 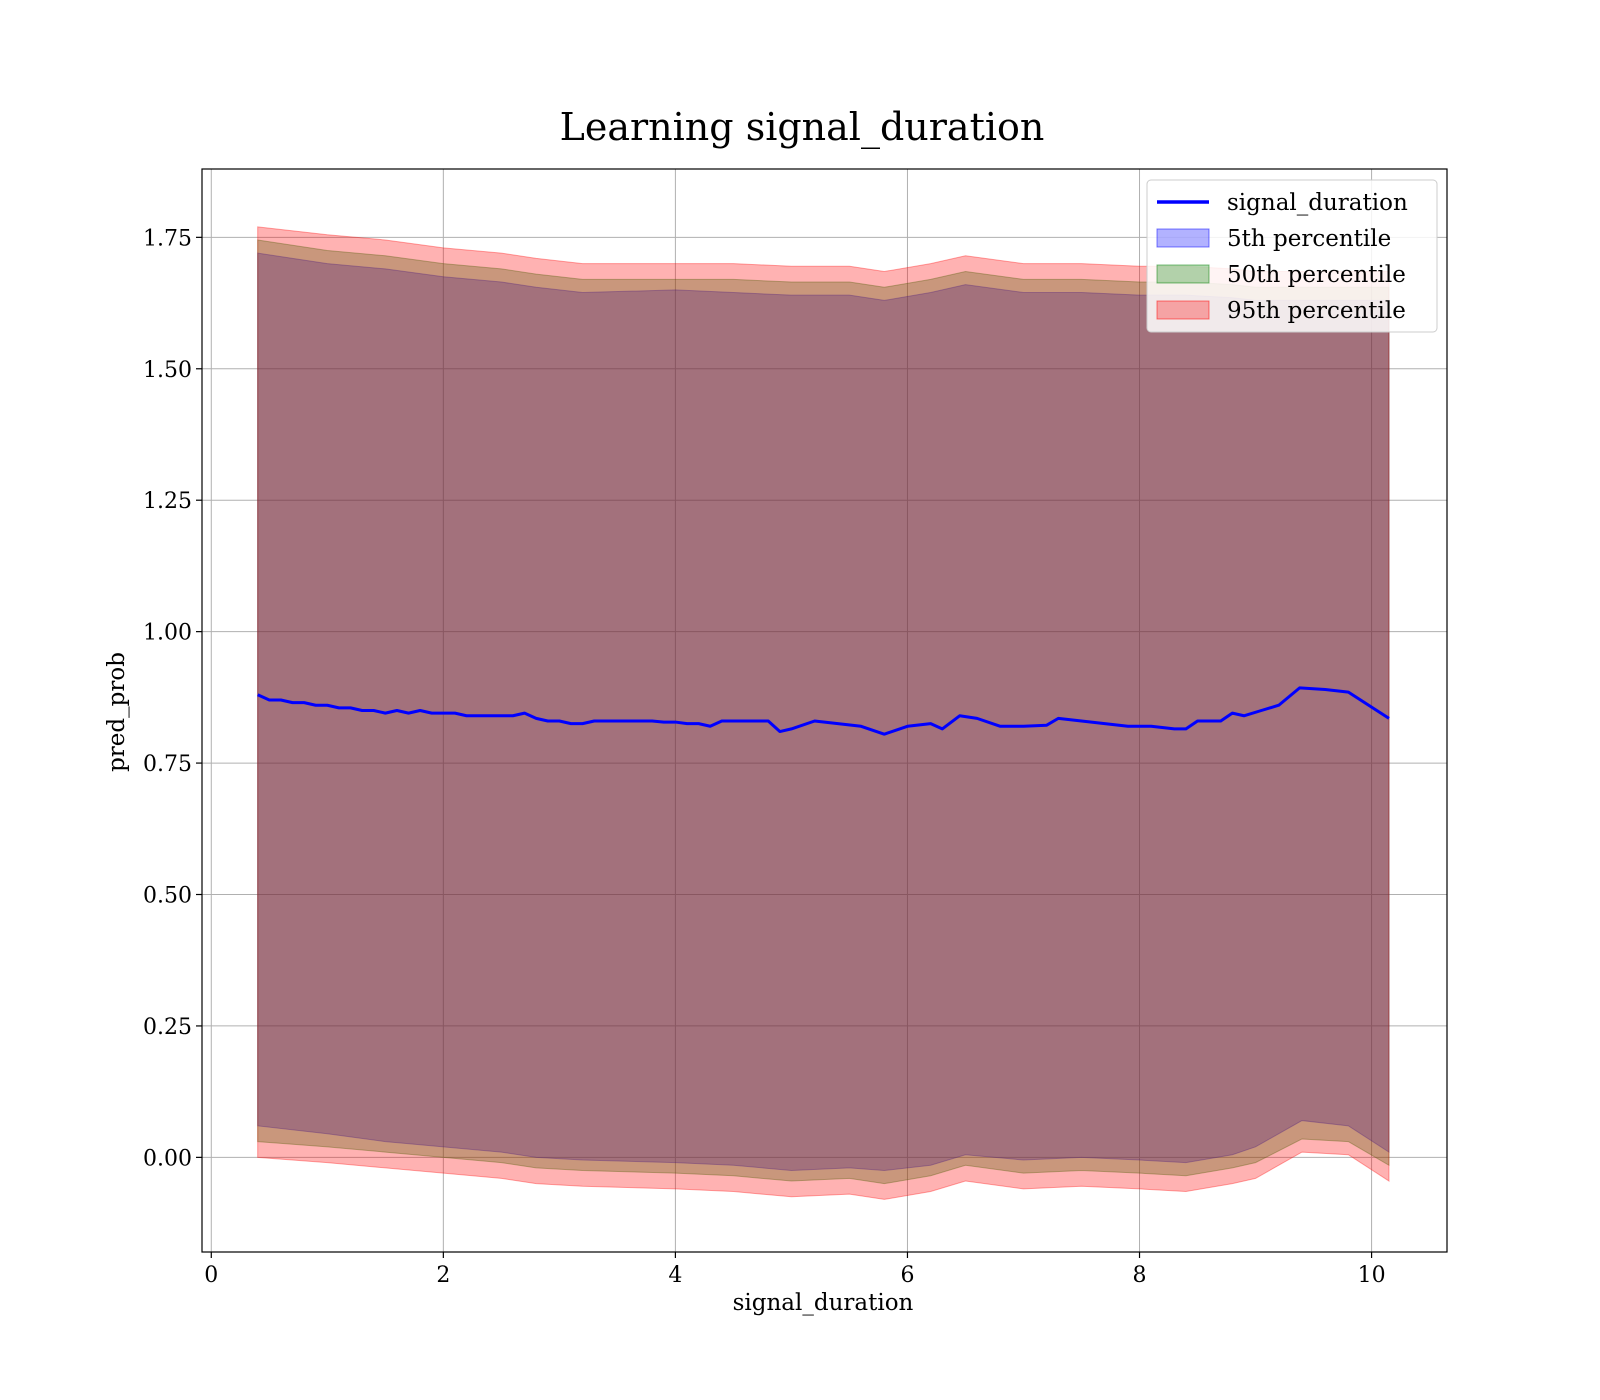 I want to click on x-tick-label: 6, so click(x=907, y=1275).